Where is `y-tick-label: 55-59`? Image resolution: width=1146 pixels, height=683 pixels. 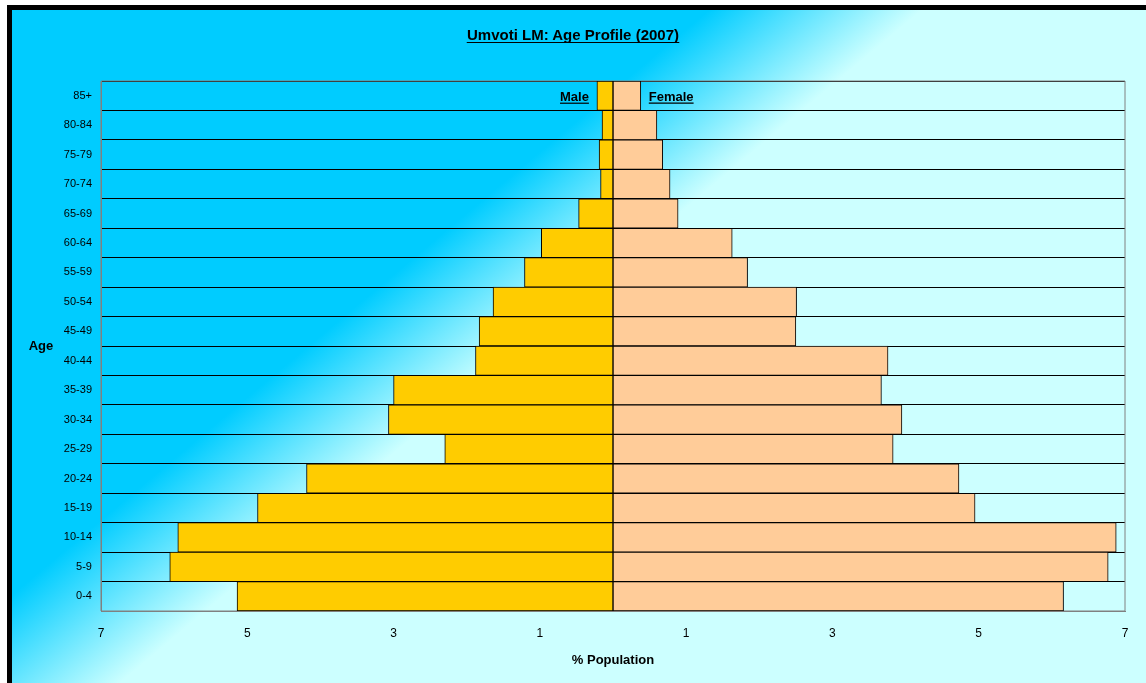
y-tick-label: 55-59 is located at coordinates (77, 271).